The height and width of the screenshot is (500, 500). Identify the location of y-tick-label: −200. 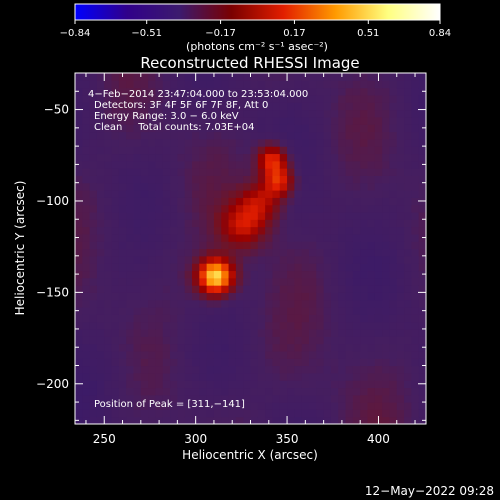
(52, 384).